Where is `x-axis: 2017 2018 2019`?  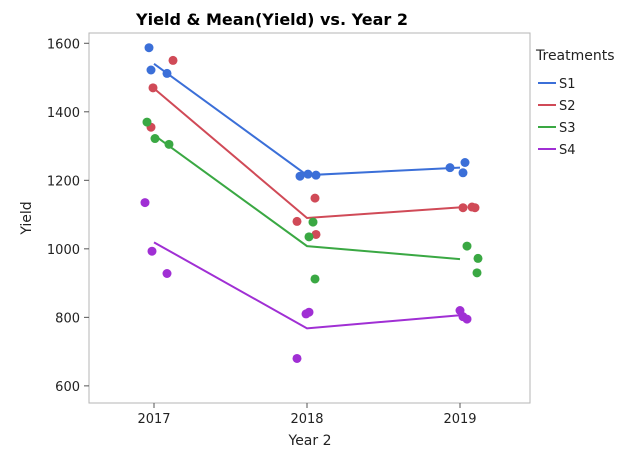
x-axis: 2017 2018 2019 is located at coordinates (307, 415).